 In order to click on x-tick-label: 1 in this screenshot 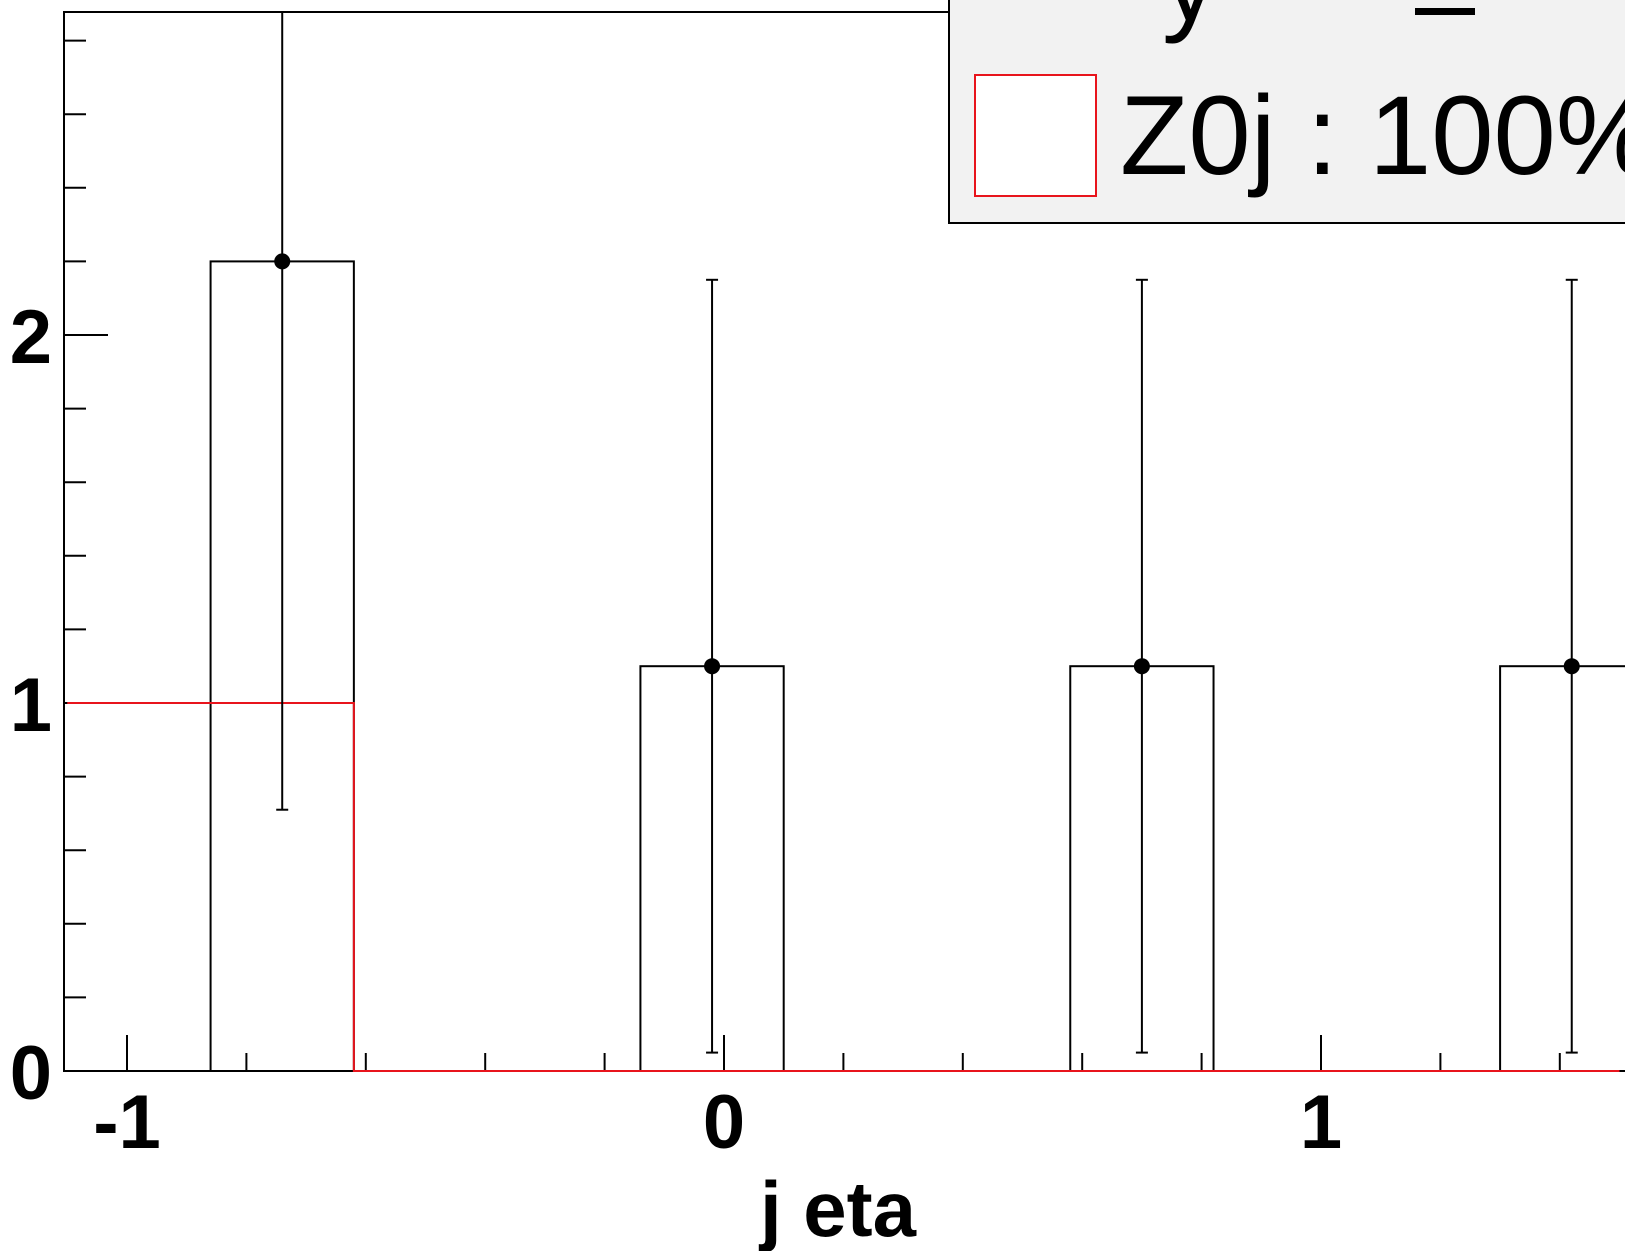, I will do `click(1321, 1122)`.